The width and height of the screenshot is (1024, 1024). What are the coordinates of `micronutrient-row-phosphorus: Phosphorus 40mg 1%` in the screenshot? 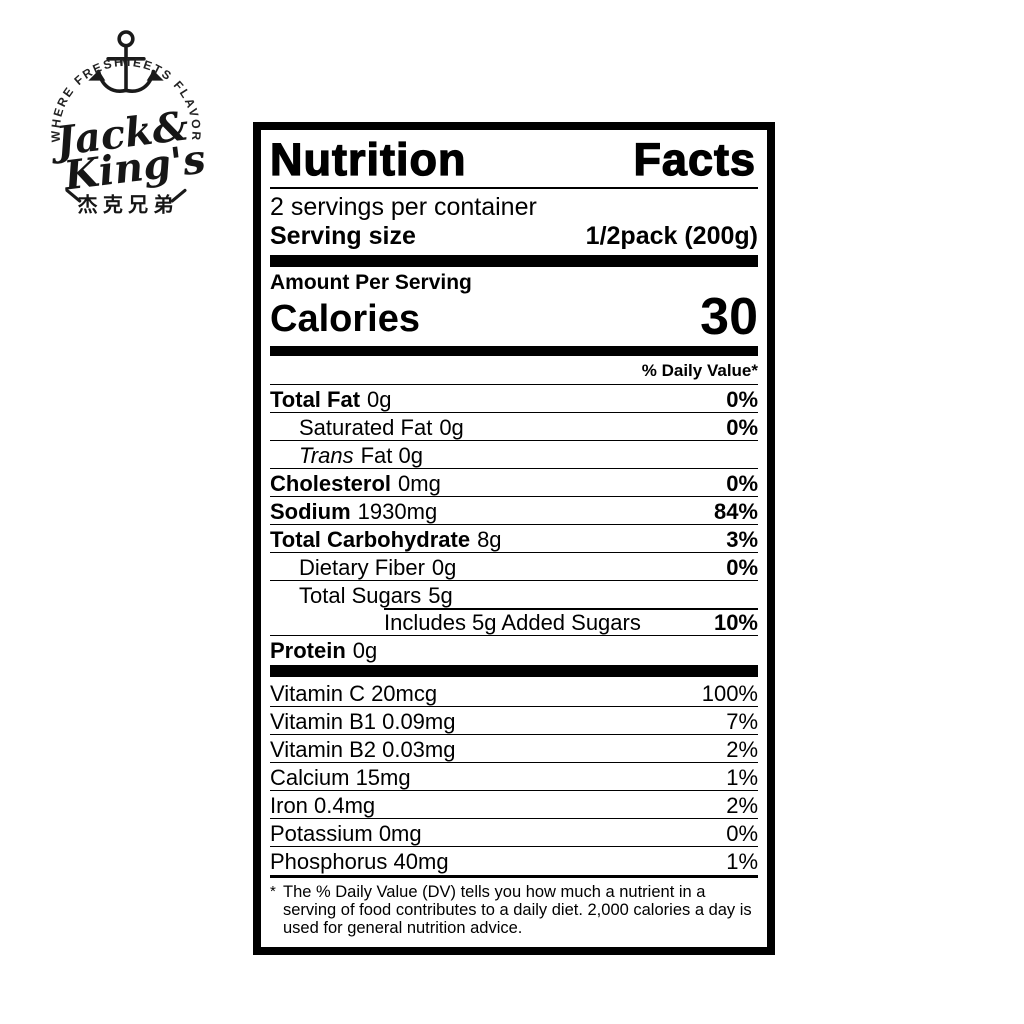 It's located at (514, 861).